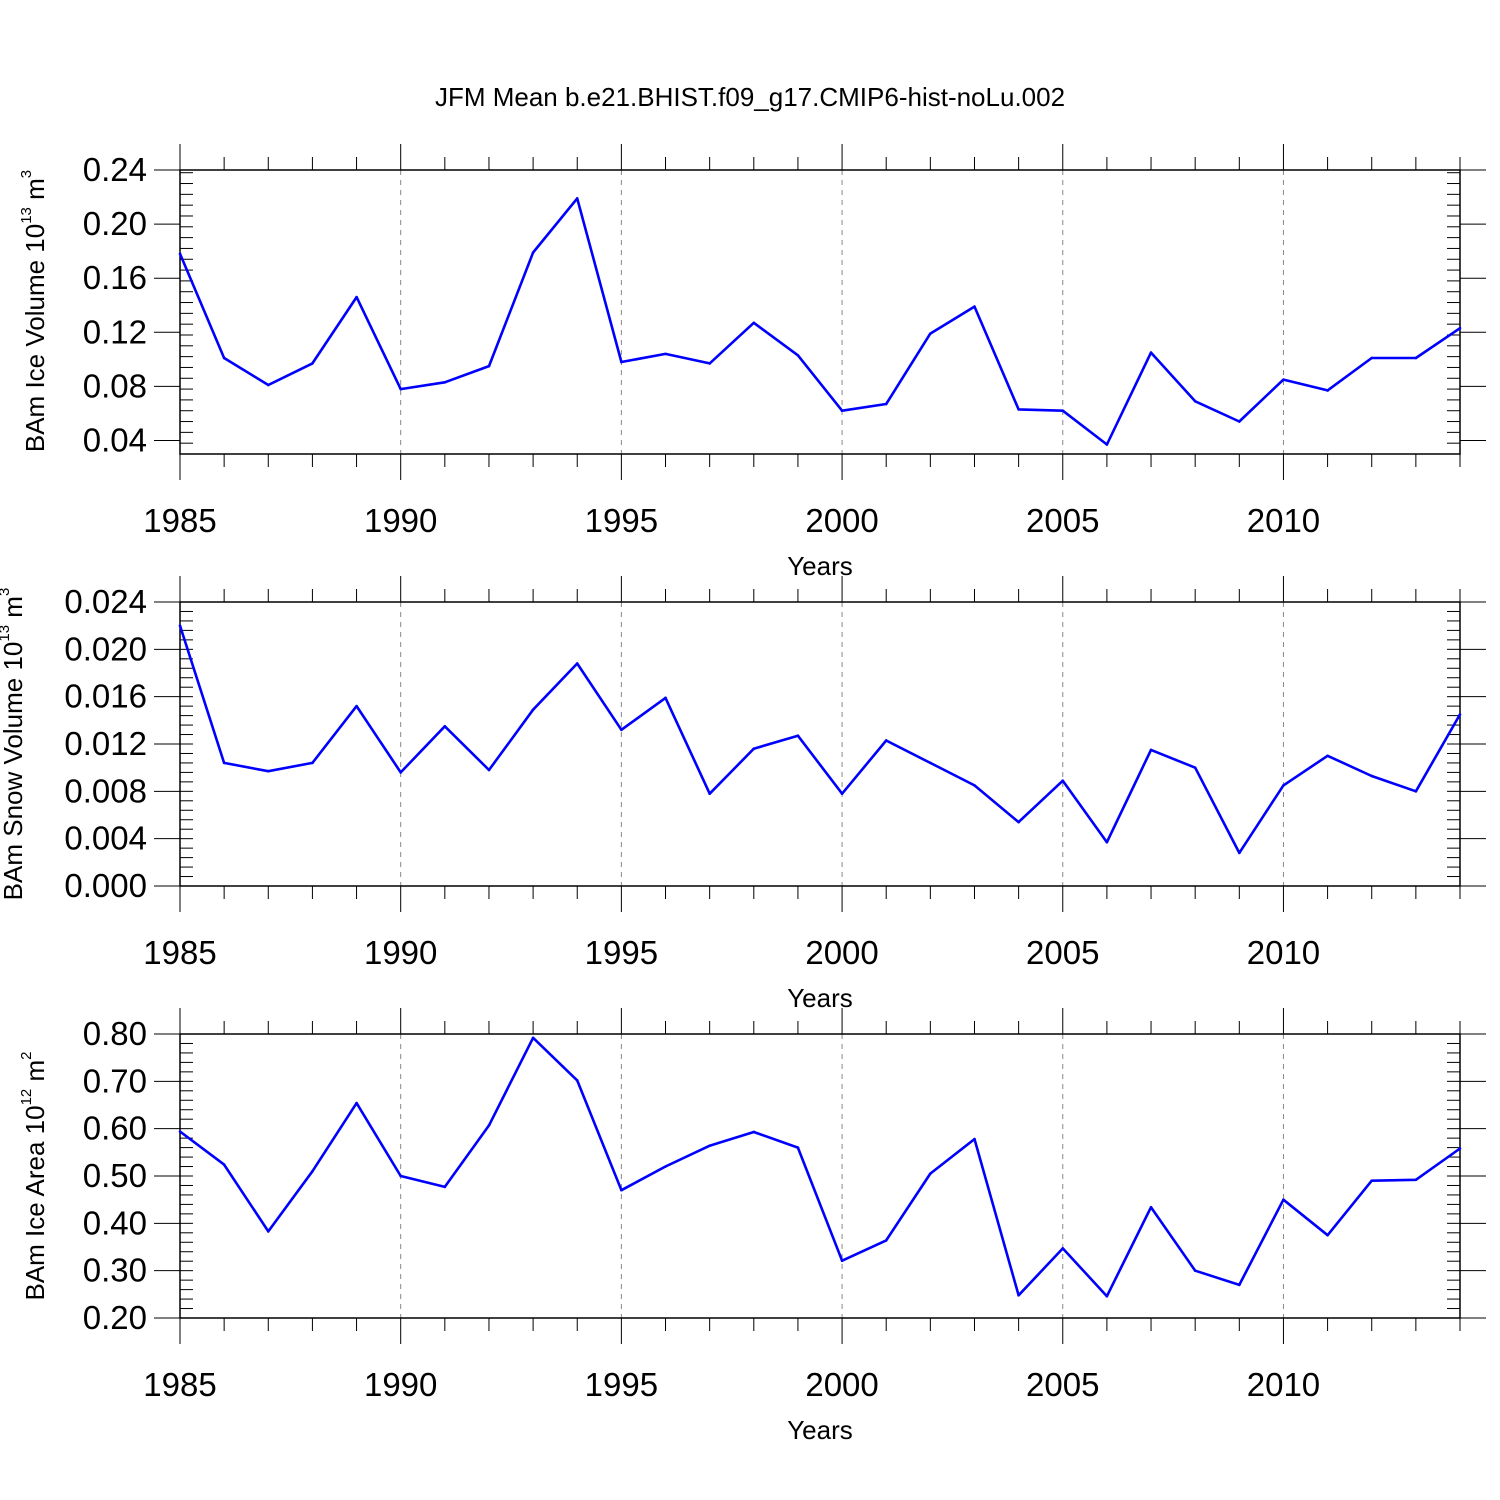 This screenshot has width=1500, height=1500. What do you see at coordinates (886, 1240) in the screenshot?
I see `ice-area-data-point-2001` at bounding box center [886, 1240].